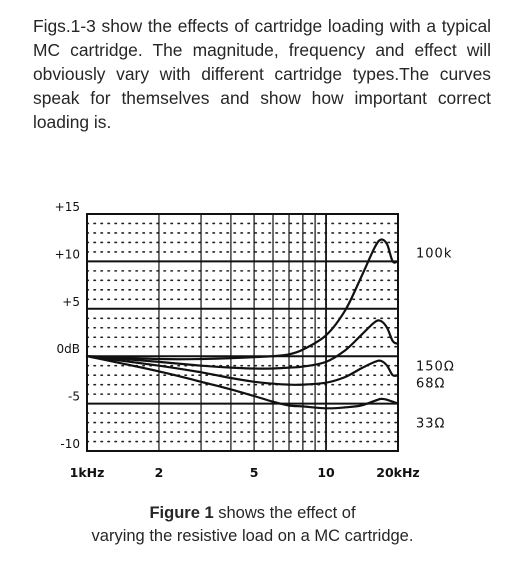  What do you see at coordinates (430, 384) in the screenshot?
I see `series-label-3: 68Ω` at bounding box center [430, 384].